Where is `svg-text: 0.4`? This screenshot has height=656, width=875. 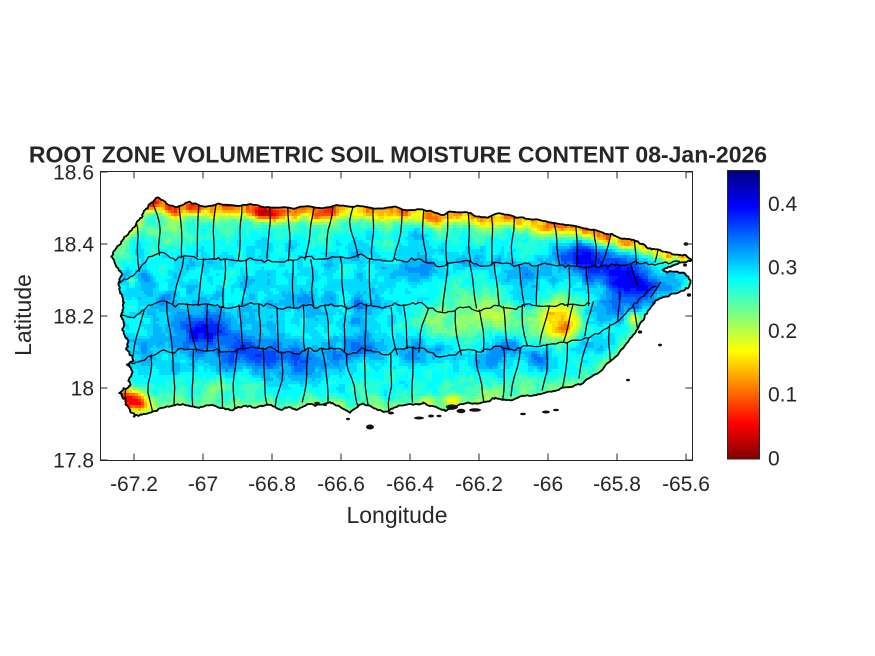
svg-text: 0.4 is located at coordinates (783, 204).